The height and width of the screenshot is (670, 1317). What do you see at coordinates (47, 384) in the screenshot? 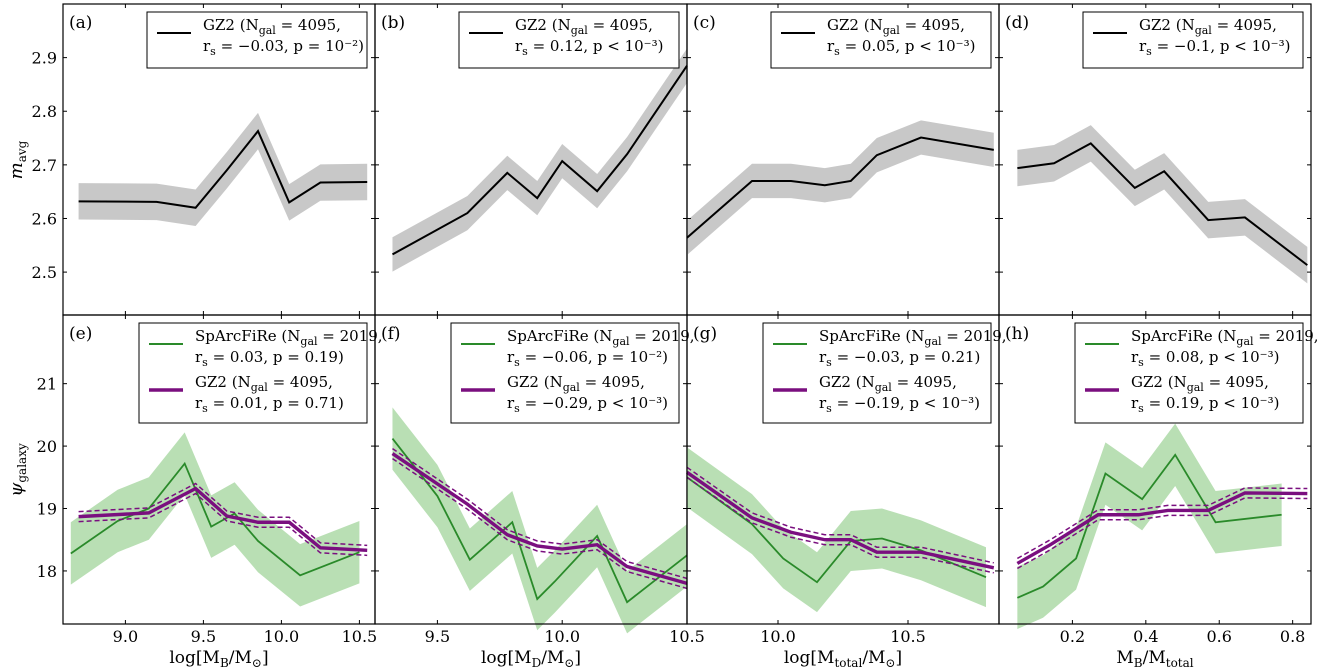
I see `y-tick-label: 21` at bounding box center [47, 384].